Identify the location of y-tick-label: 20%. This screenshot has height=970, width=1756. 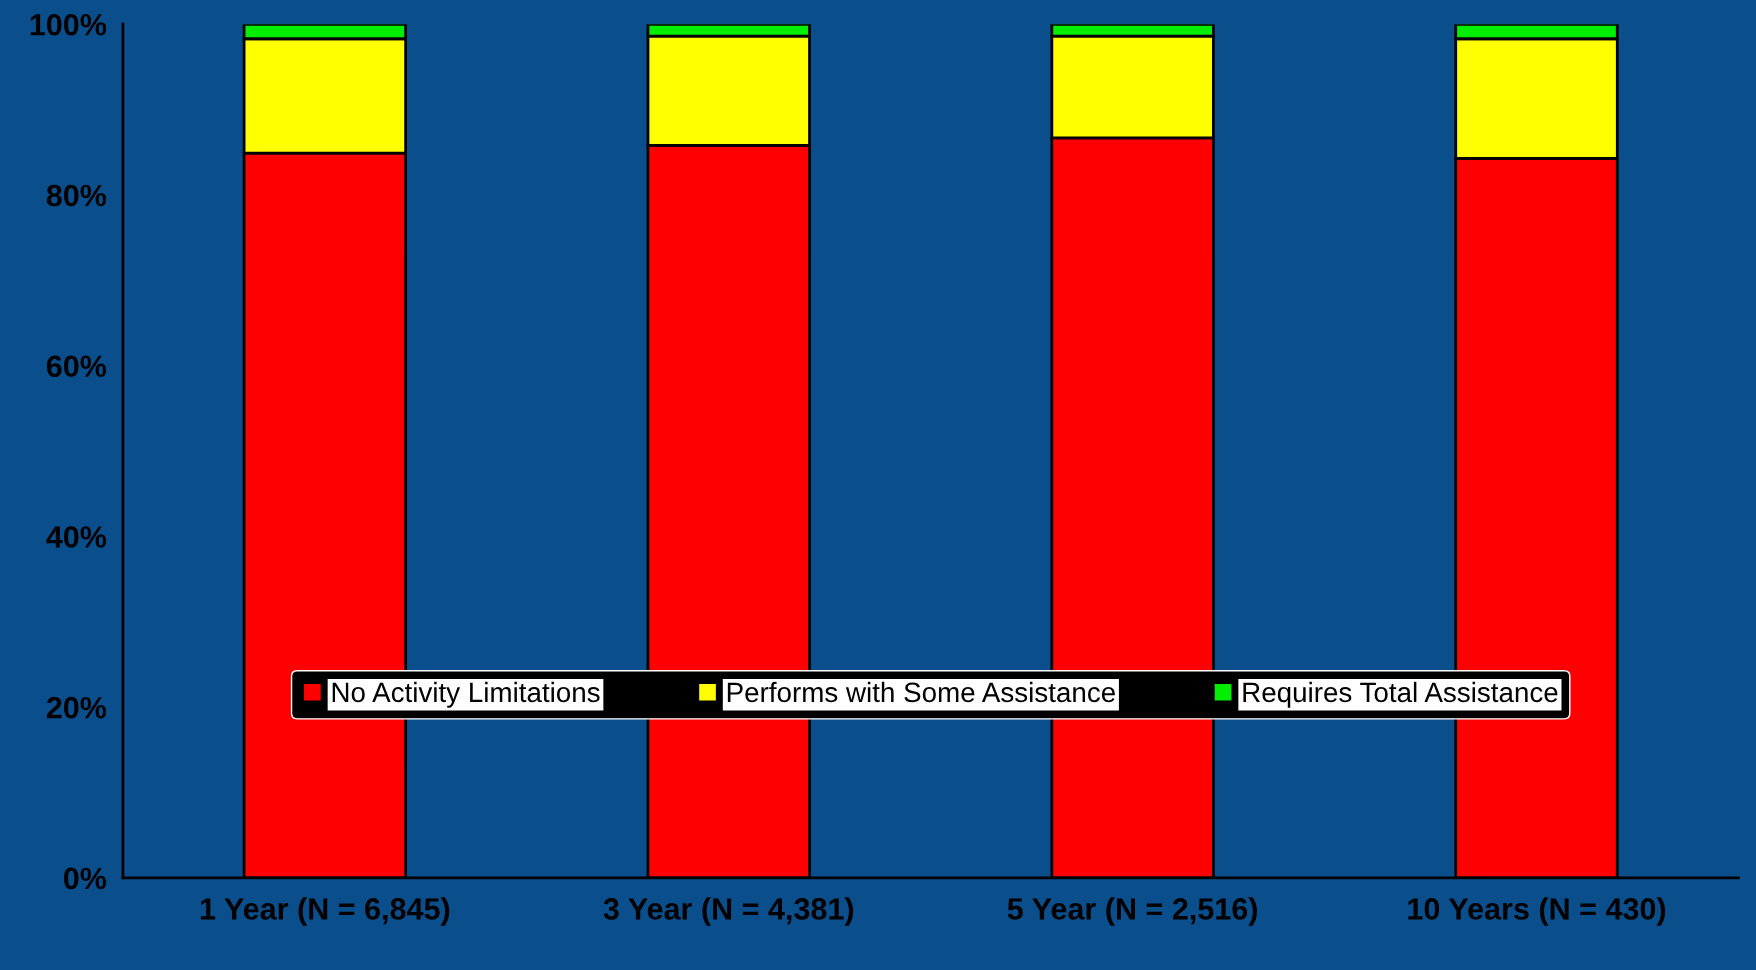
(76, 707).